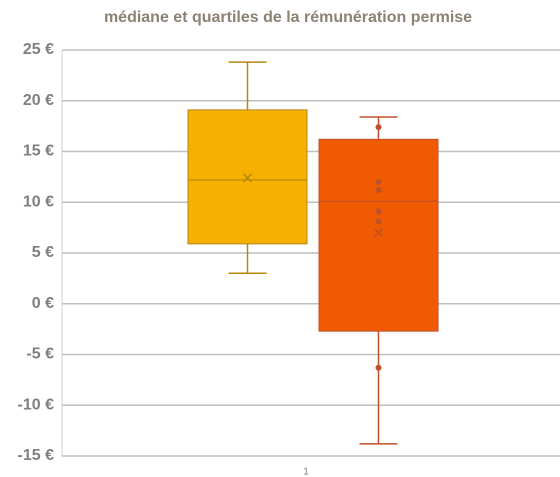  Describe the element at coordinates (306, 472) in the screenshot. I see `x-tick-label: 1` at that location.